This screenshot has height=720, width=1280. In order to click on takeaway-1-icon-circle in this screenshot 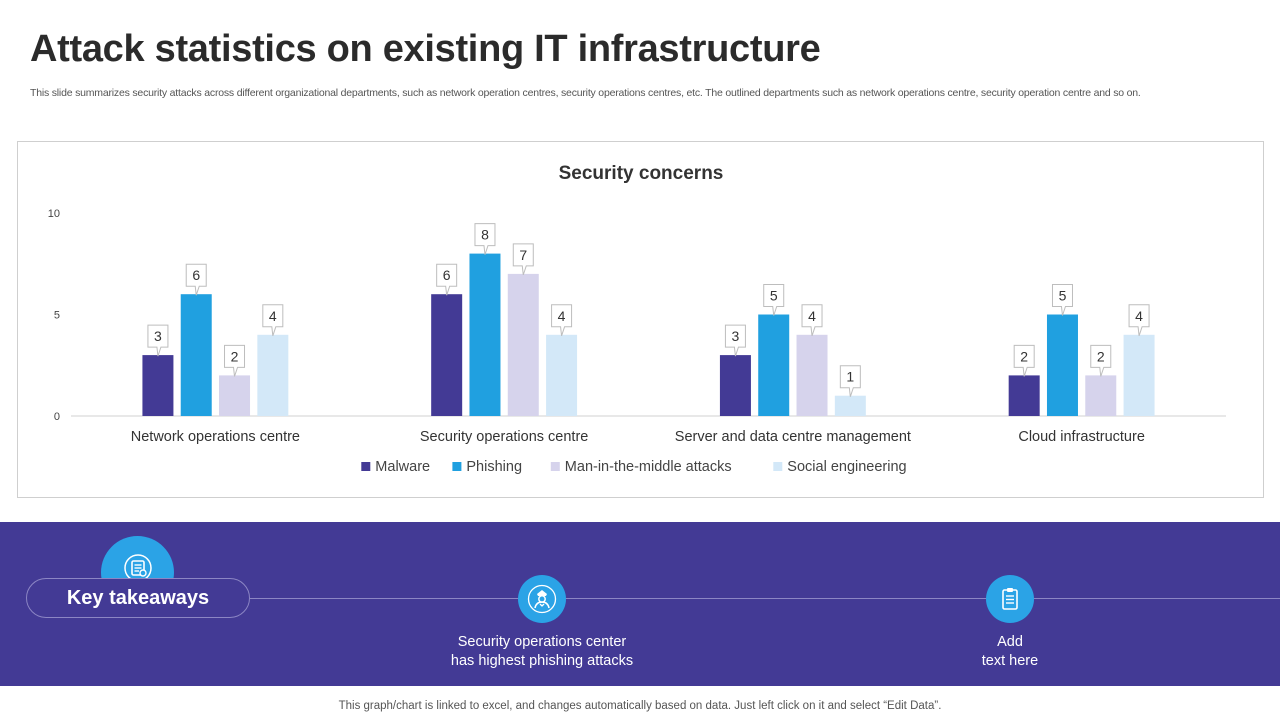, I will do `click(542, 599)`.